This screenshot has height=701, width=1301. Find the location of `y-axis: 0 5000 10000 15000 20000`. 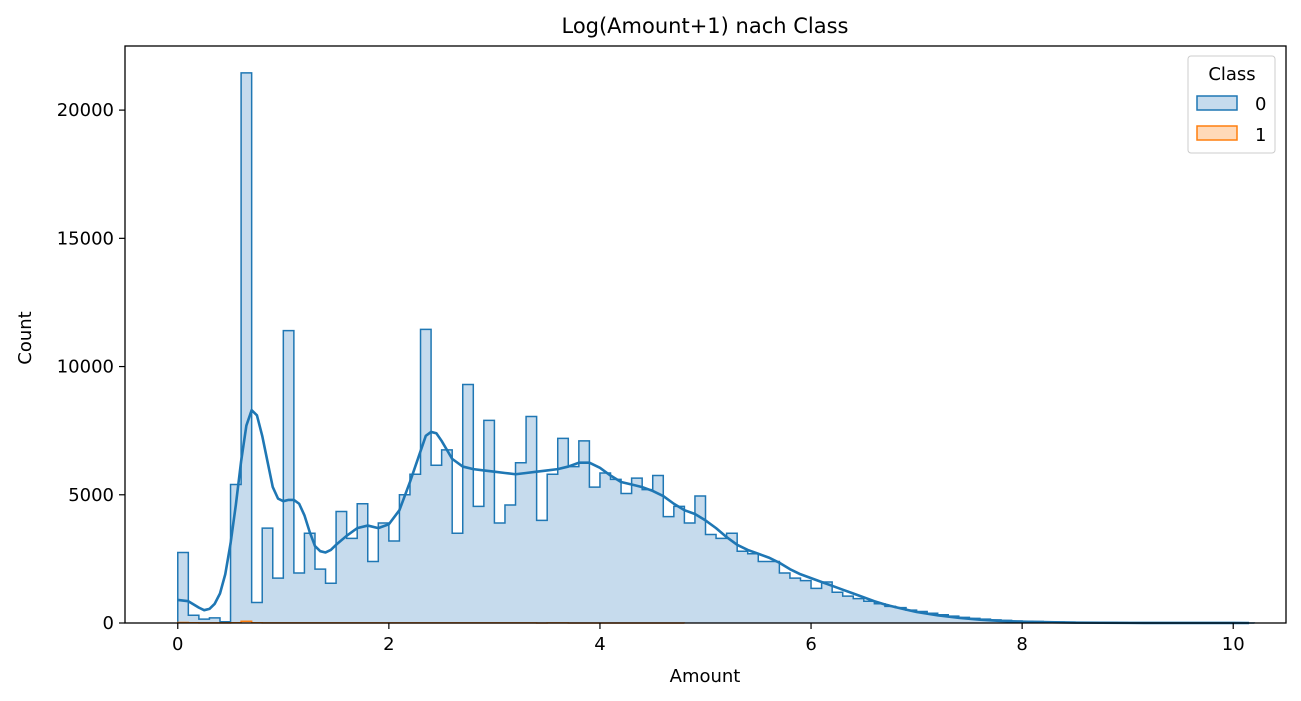

y-axis: 0 5000 10000 15000 20000 is located at coordinates (91, 367).